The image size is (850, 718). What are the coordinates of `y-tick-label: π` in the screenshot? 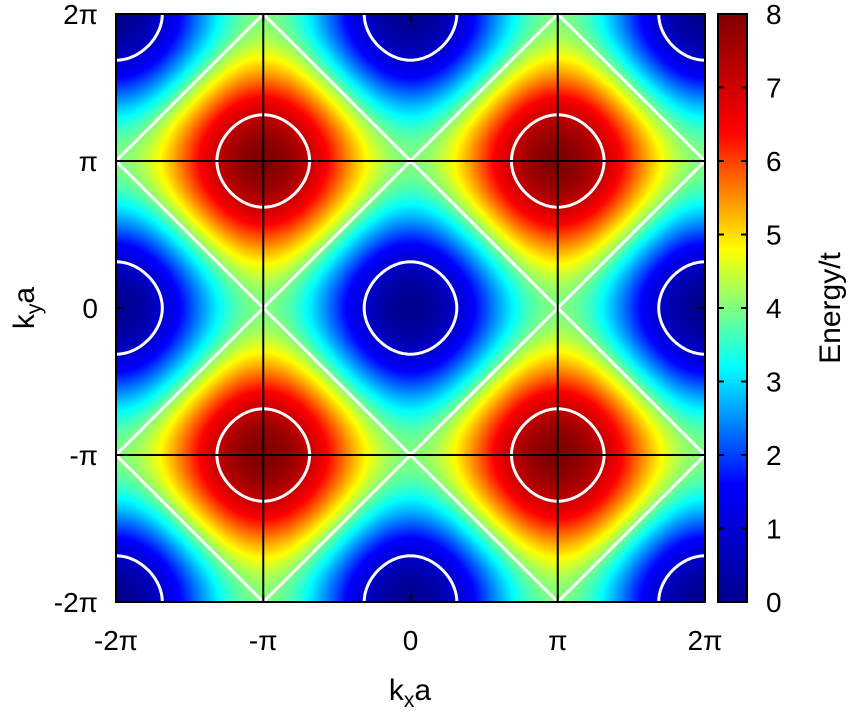 It's located at (88, 161).